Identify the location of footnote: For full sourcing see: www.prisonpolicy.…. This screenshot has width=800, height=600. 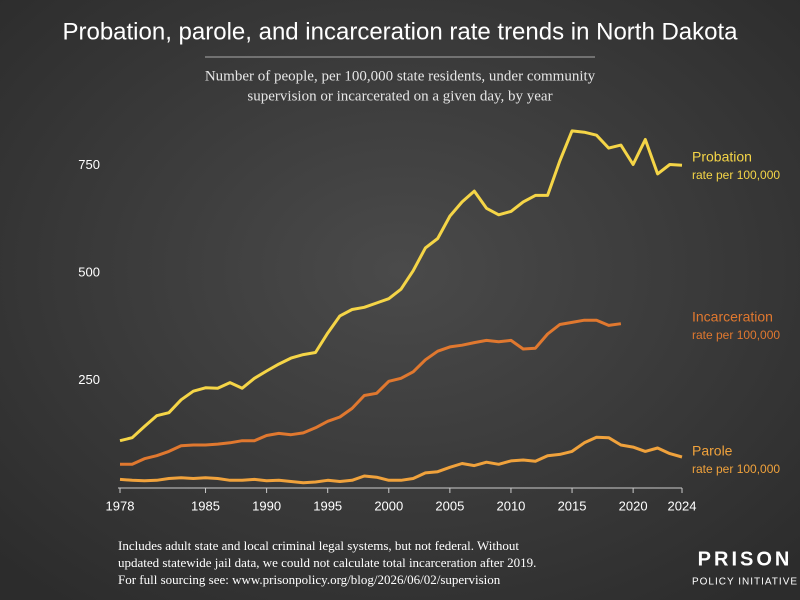
(309, 579).